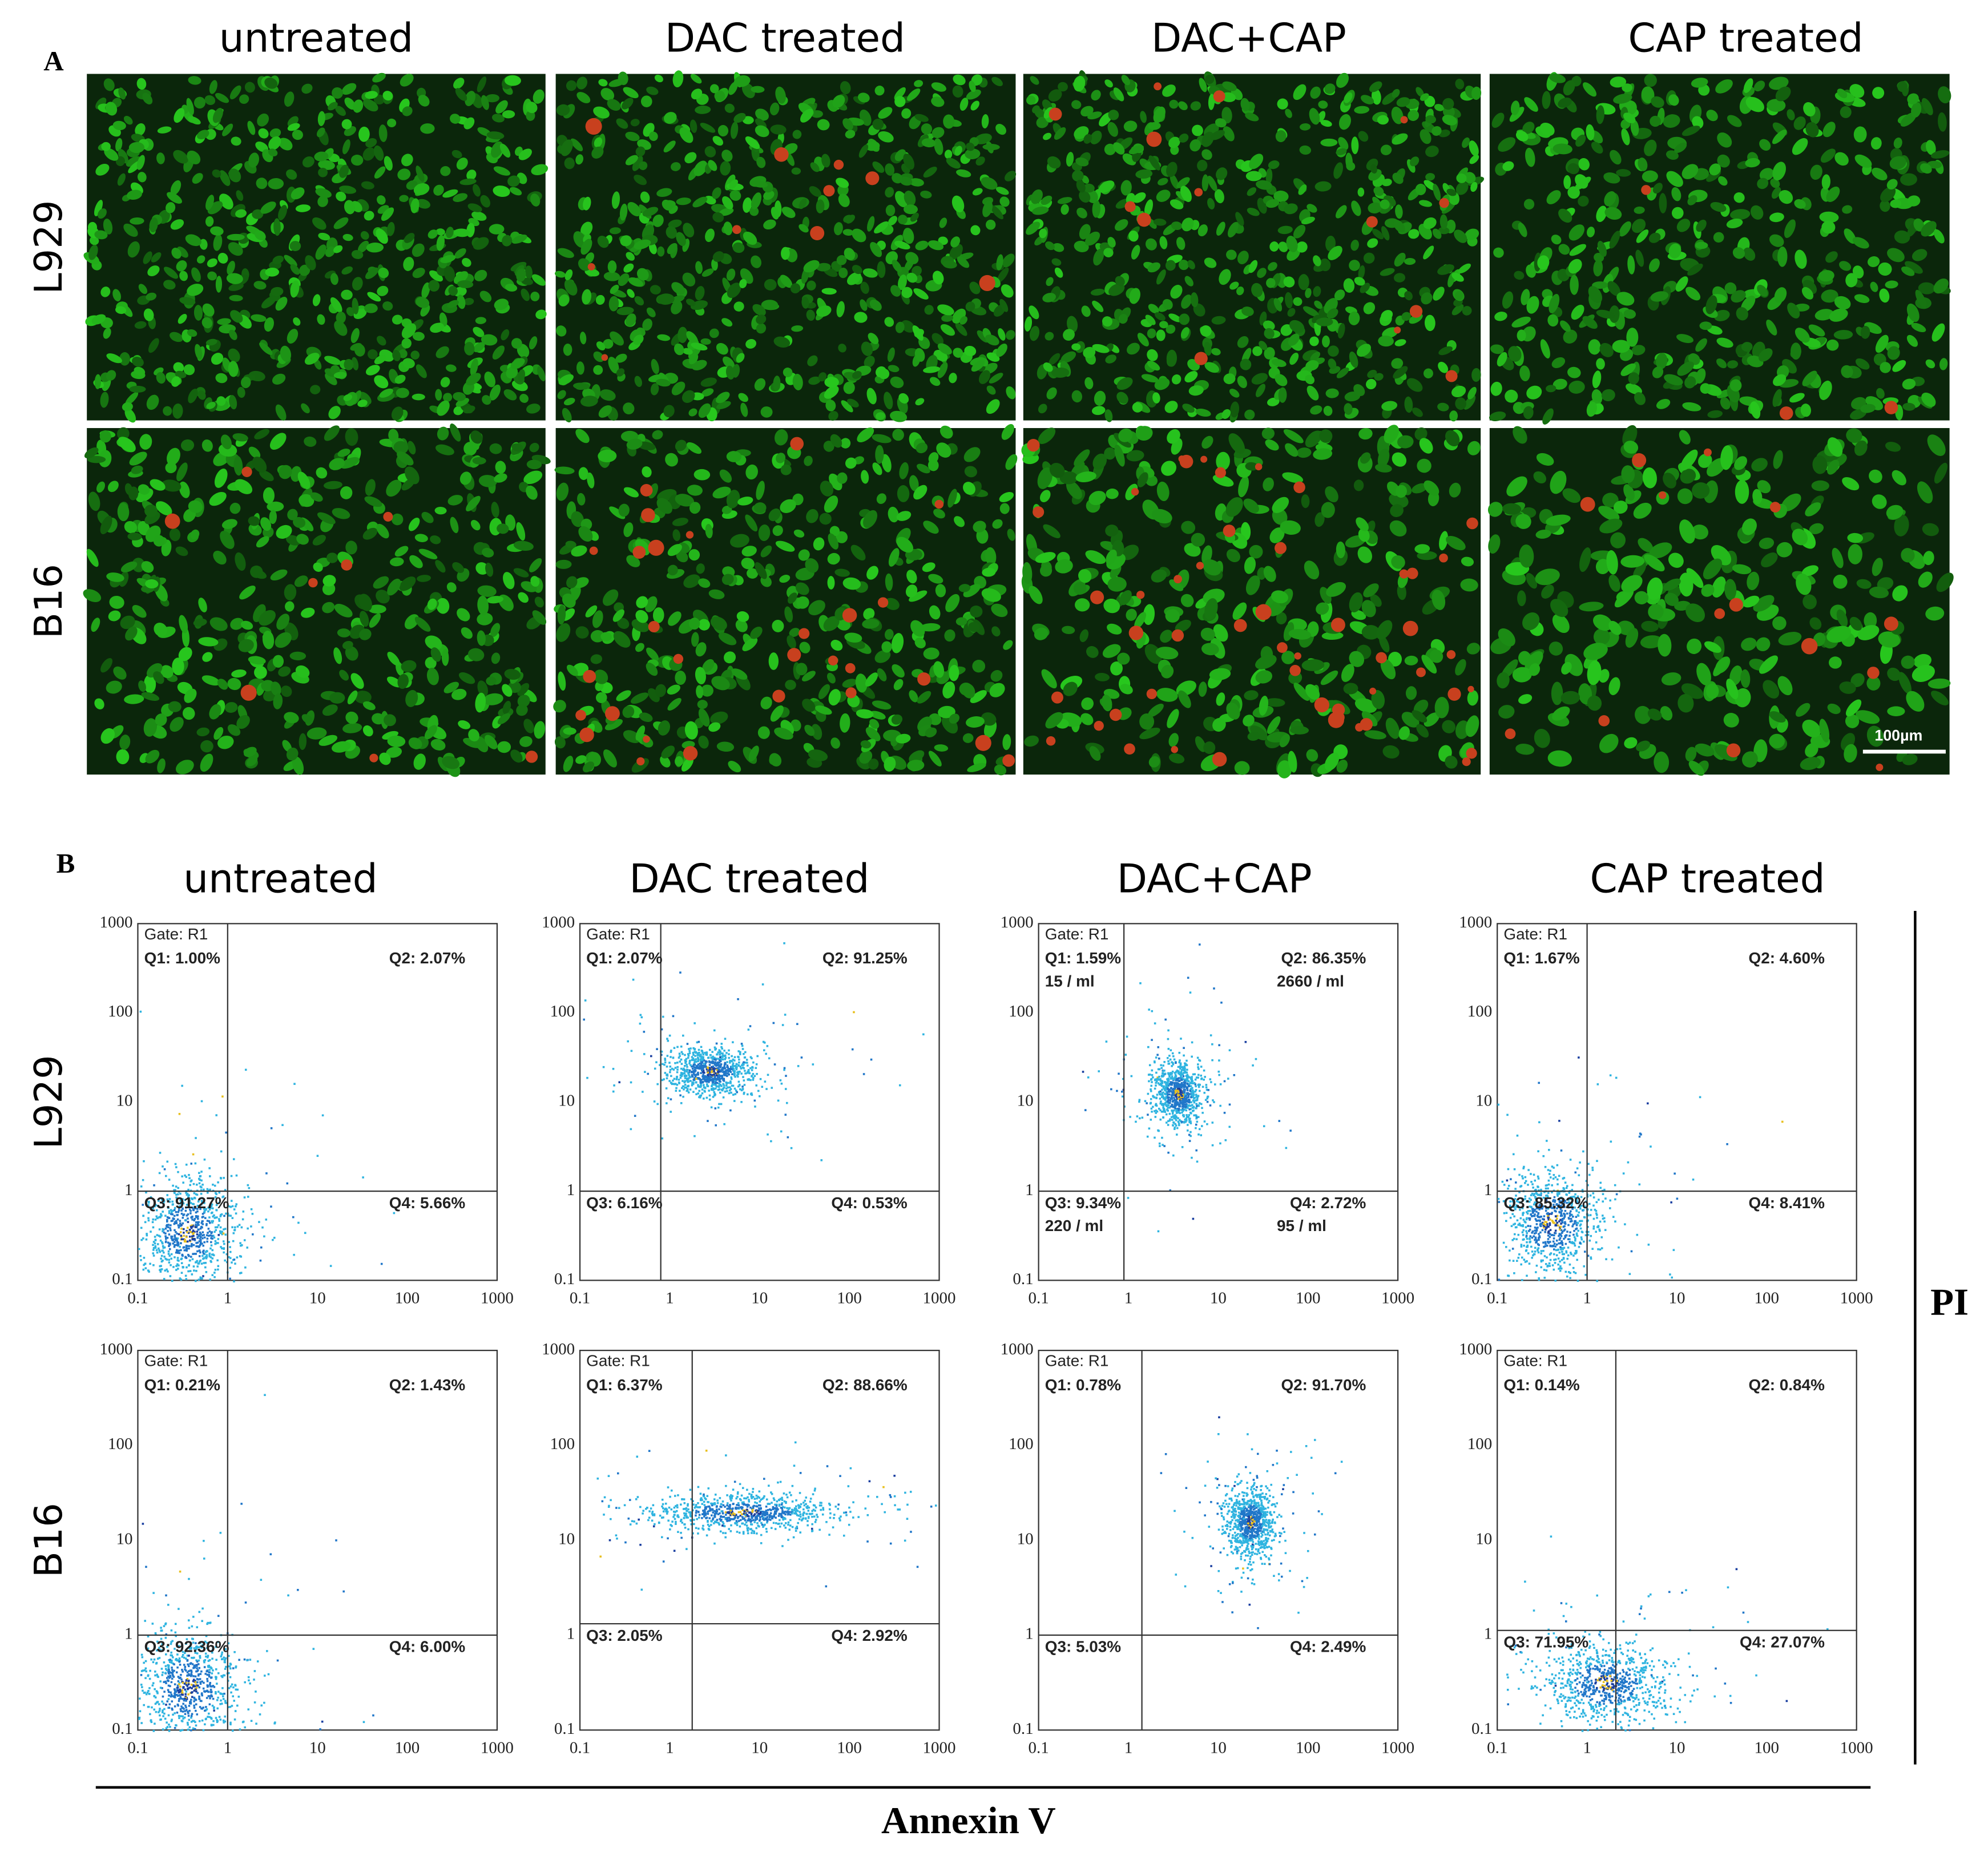 Image resolution: width=1988 pixels, height=1860 pixels. Describe the element at coordinates (1746, 38) in the screenshot. I see `column-header: CAP treated` at that location.